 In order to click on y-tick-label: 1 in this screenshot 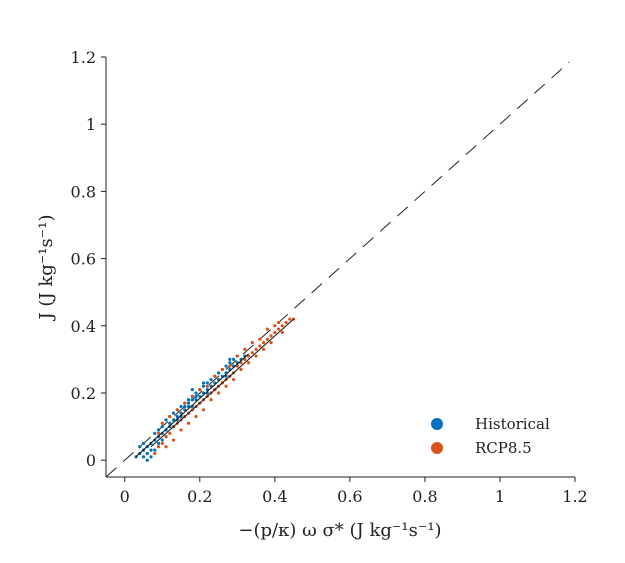, I will do `click(91, 124)`.